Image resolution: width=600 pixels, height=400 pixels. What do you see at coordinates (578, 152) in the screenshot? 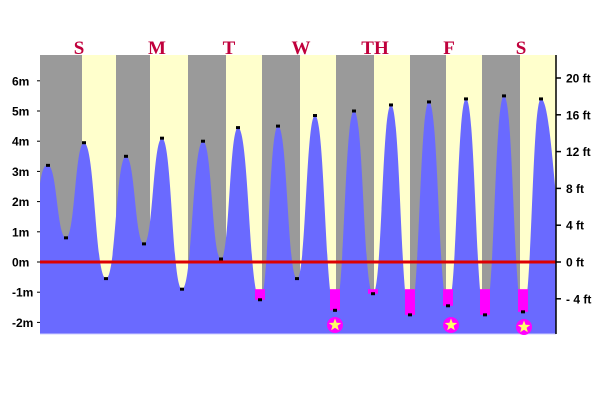
I see `right-tick-label: 12 ft` at bounding box center [578, 152].